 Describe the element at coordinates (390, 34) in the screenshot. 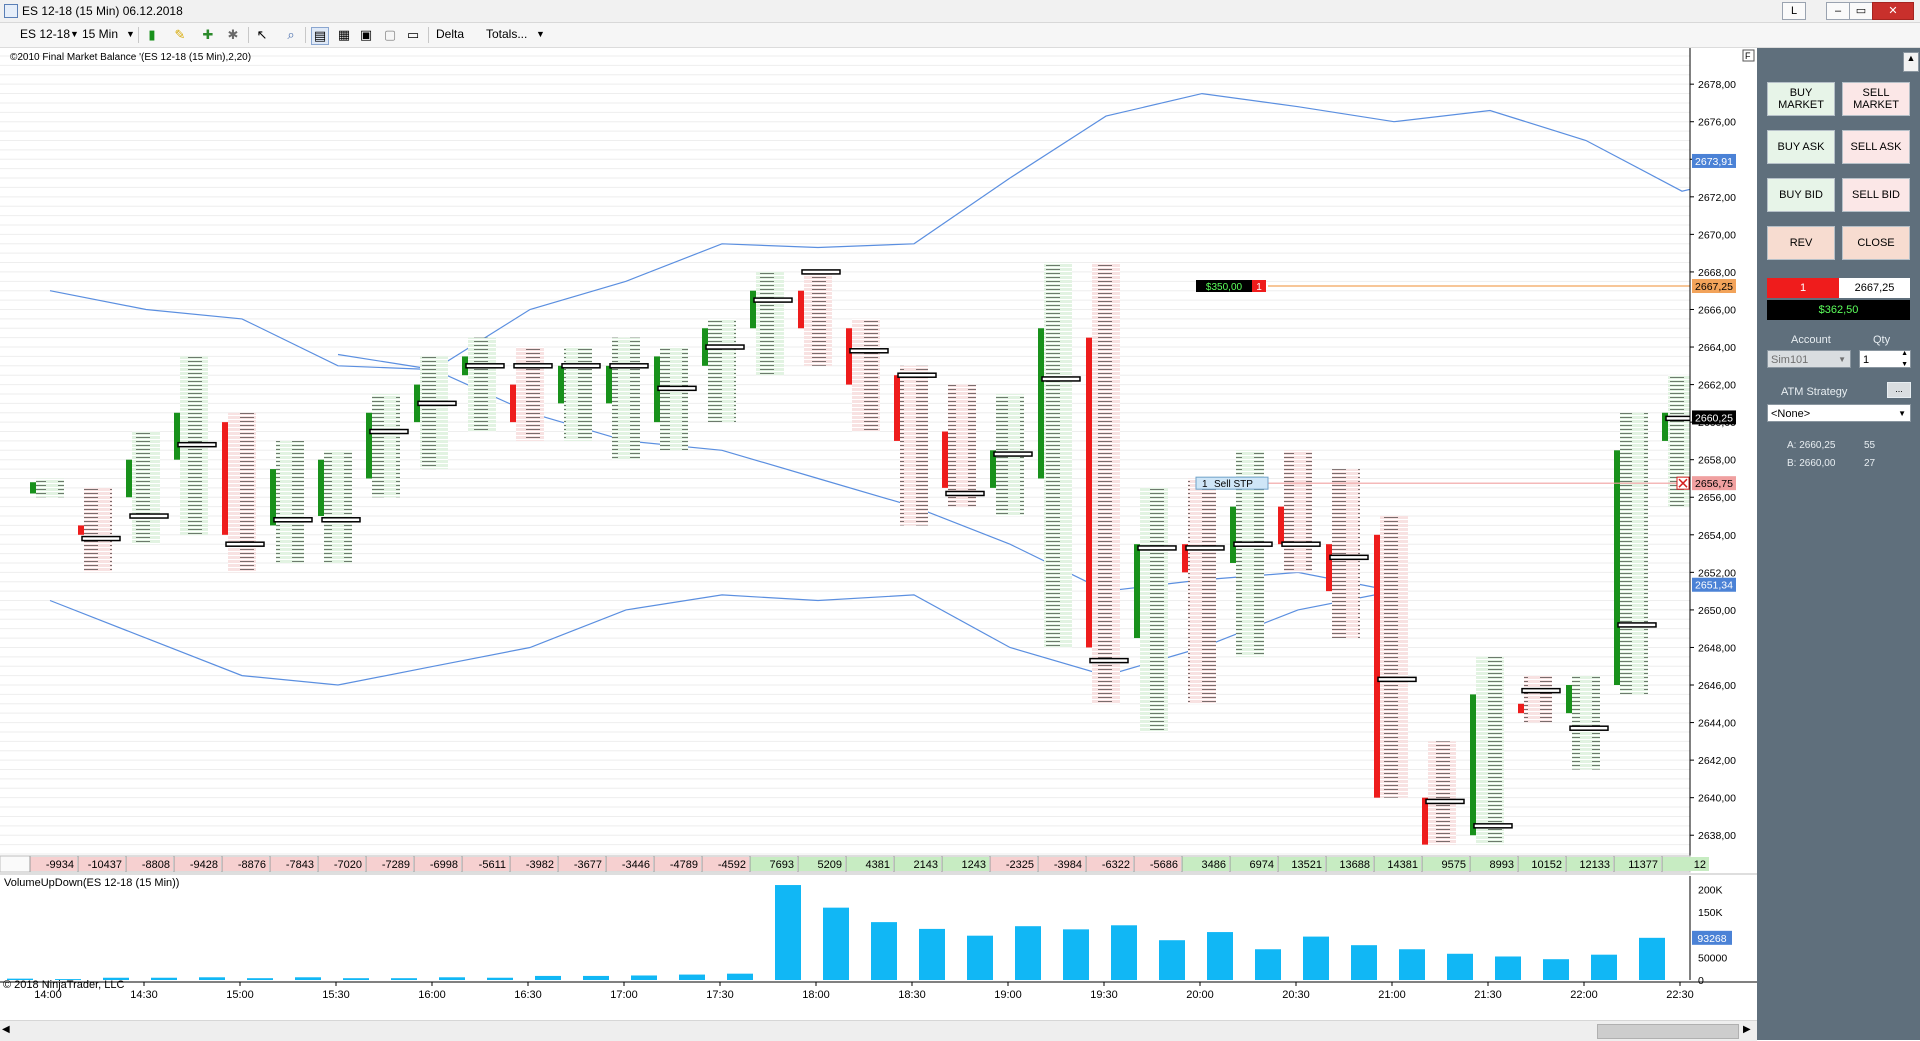

I see `properties-icon: ▢` at that location.